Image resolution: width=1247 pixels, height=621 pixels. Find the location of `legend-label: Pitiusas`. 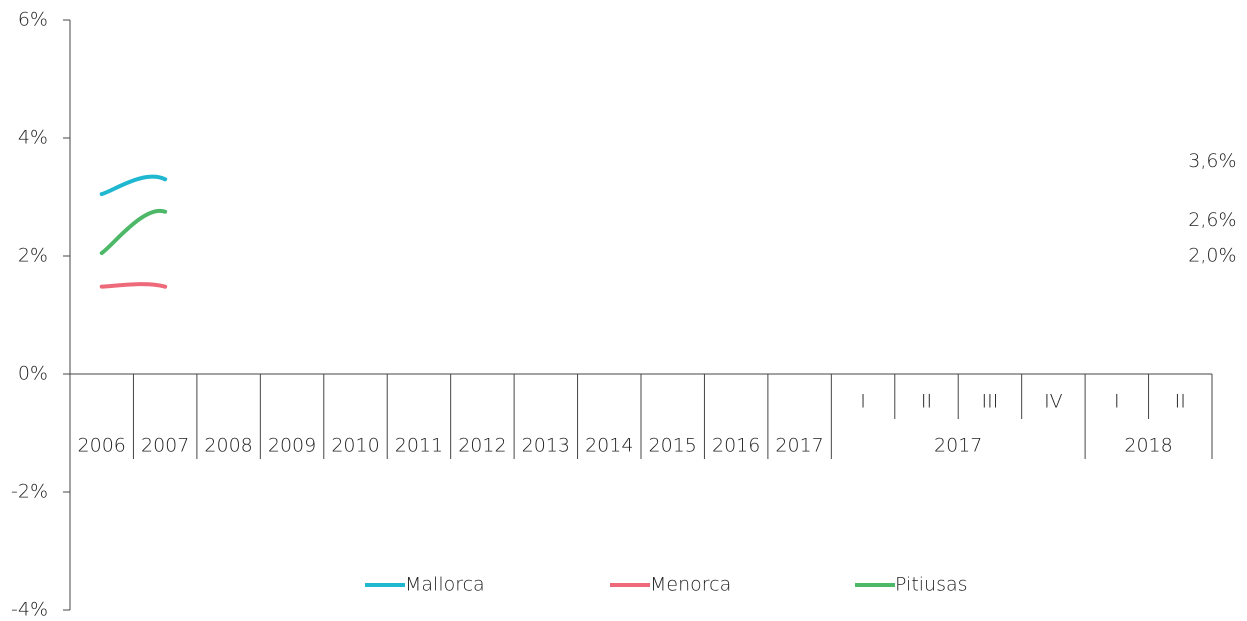

legend-label: Pitiusas is located at coordinates (931, 585).